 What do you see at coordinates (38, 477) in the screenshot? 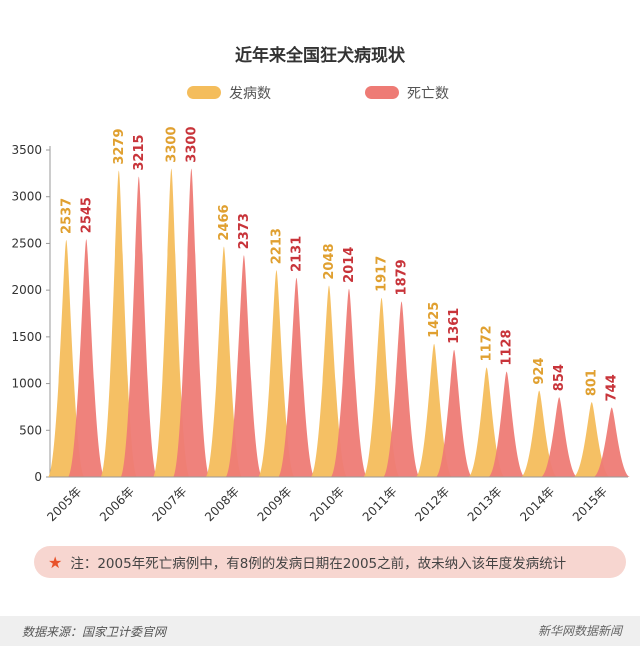
I see `y-tick-label: 0` at bounding box center [38, 477].